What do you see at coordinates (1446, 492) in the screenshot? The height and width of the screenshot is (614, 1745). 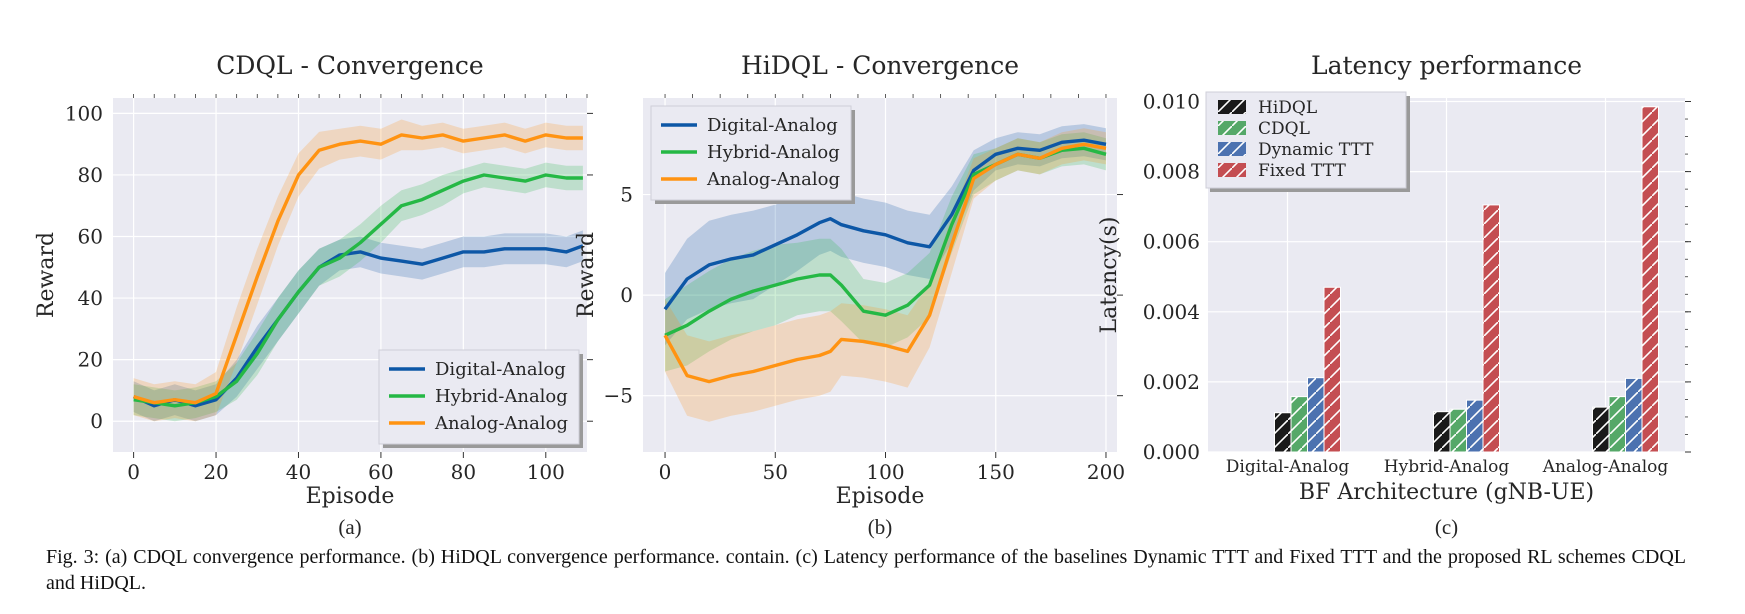 I see `x-axis-label: BF Architecture (gNB-UE)` at bounding box center [1446, 492].